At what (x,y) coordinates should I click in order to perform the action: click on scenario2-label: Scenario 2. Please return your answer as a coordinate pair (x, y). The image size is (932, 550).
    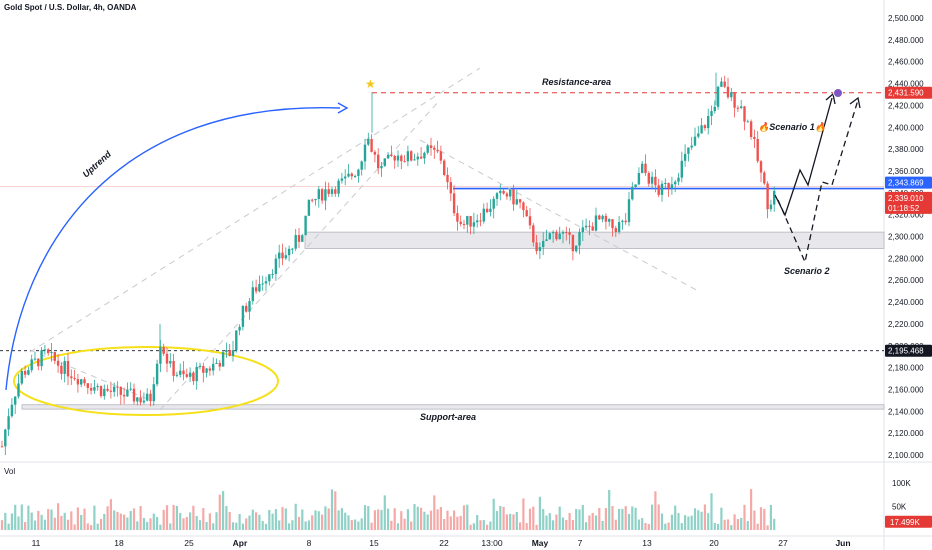
    Looking at the image, I should click on (807, 271).